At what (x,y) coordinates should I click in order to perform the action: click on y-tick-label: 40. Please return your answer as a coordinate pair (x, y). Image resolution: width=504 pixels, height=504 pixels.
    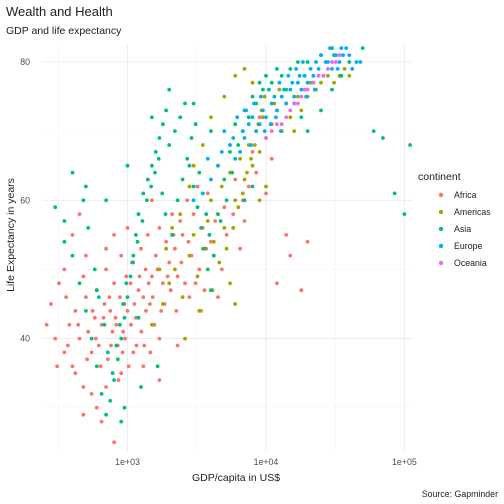
    Looking at the image, I should click on (25, 339).